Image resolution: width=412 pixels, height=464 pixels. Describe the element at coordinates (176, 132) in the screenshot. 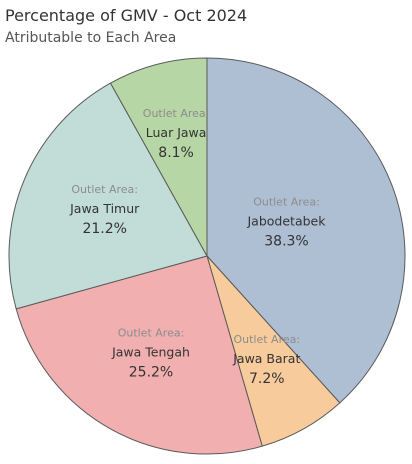

I see `slice-label-name: Luar Jawa` at that location.